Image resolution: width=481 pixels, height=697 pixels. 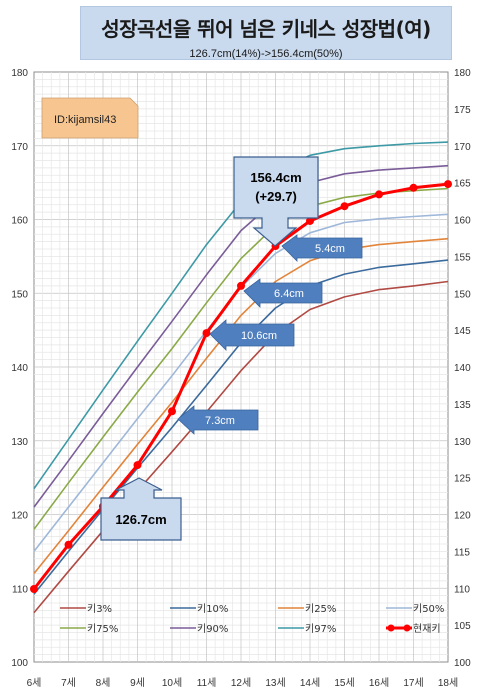 What do you see at coordinates (19, 442) in the screenshot?
I see `y-tick-label: 130` at bounding box center [19, 442].